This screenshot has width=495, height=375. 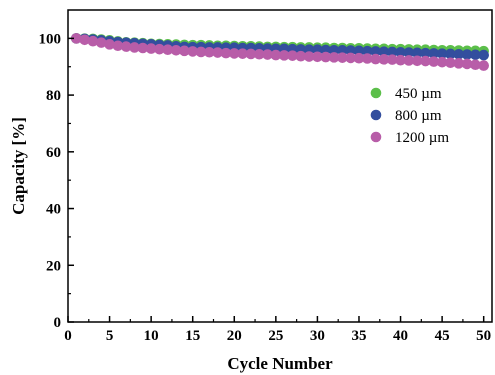 I want to click on y-axis: 0 20 40 60 80 100, so click(x=56, y=181).